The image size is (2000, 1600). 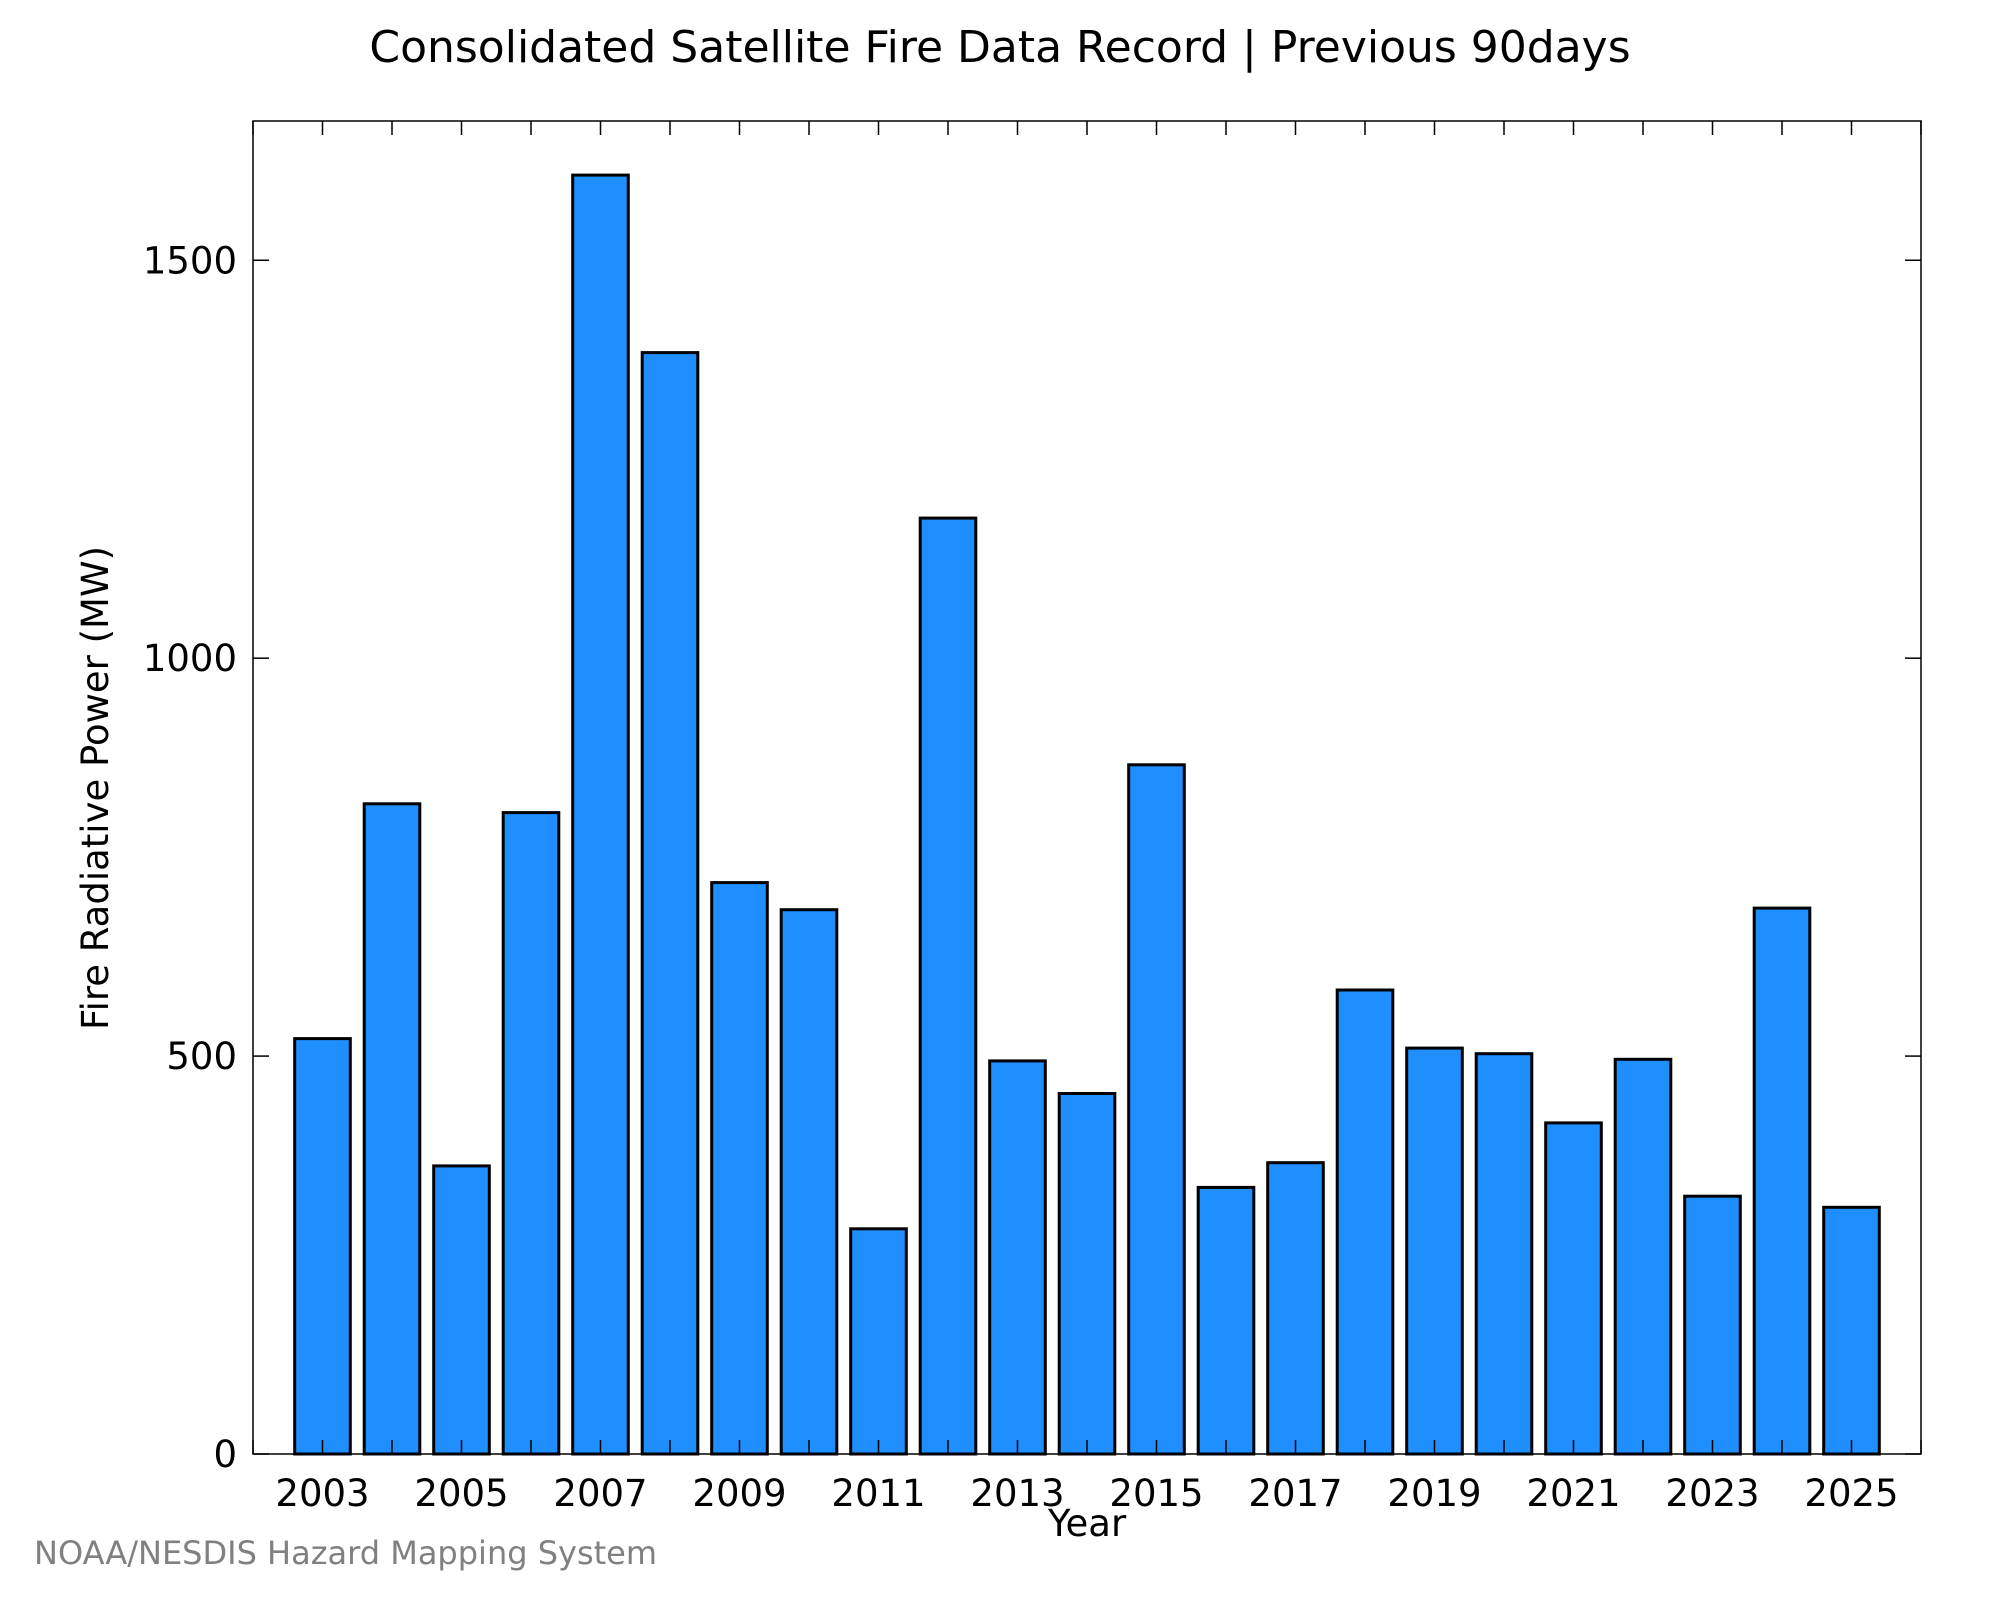 What do you see at coordinates (1434, 1493) in the screenshot?
I see `x-tick-label-2019: 2019` at bounding box center [1434, 1493].